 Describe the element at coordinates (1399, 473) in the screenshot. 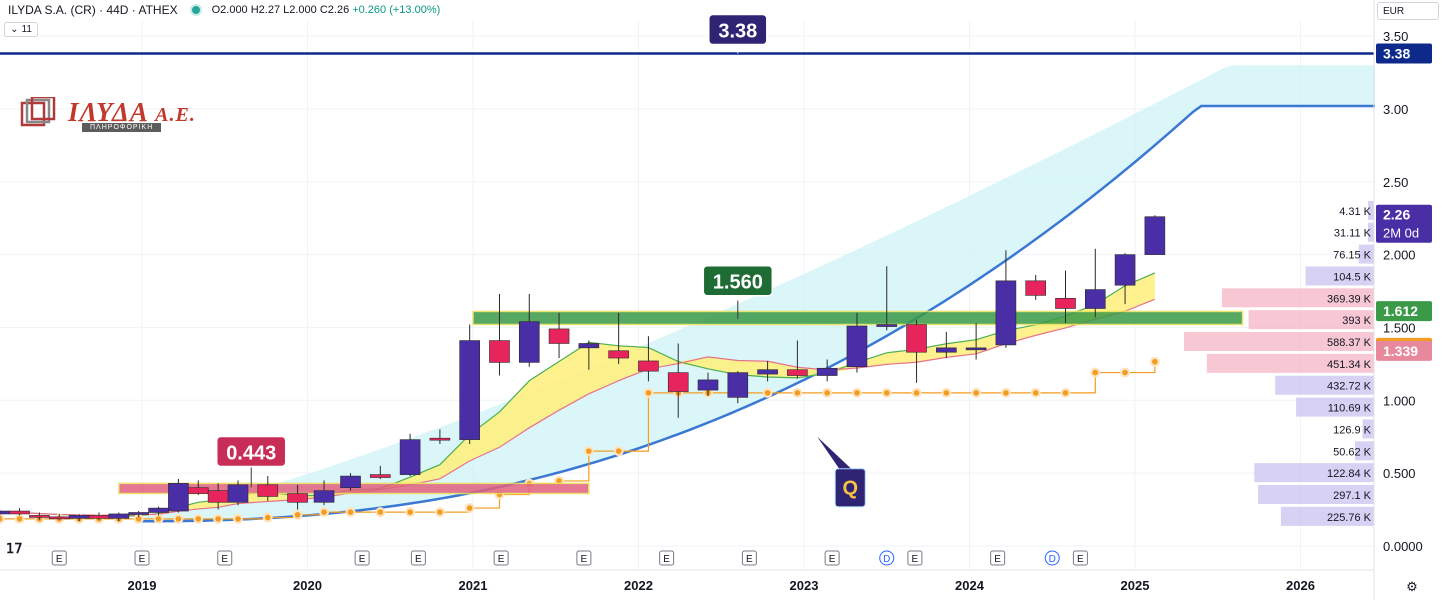

I see `y-tick-label: 0.500` at that location.